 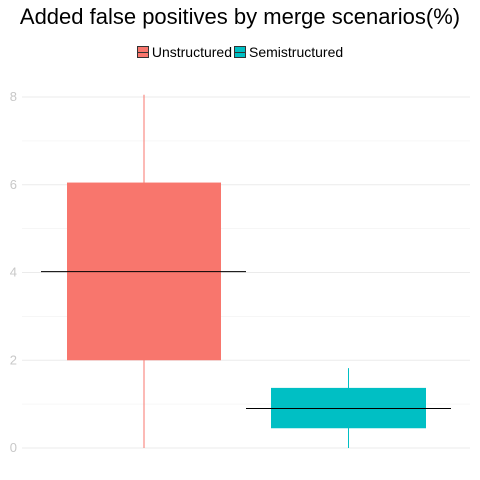 What do you see at coordinates (13, 447) in the screenshot?
I see `y-tick-label: 0` at bounding box center [13, 447].